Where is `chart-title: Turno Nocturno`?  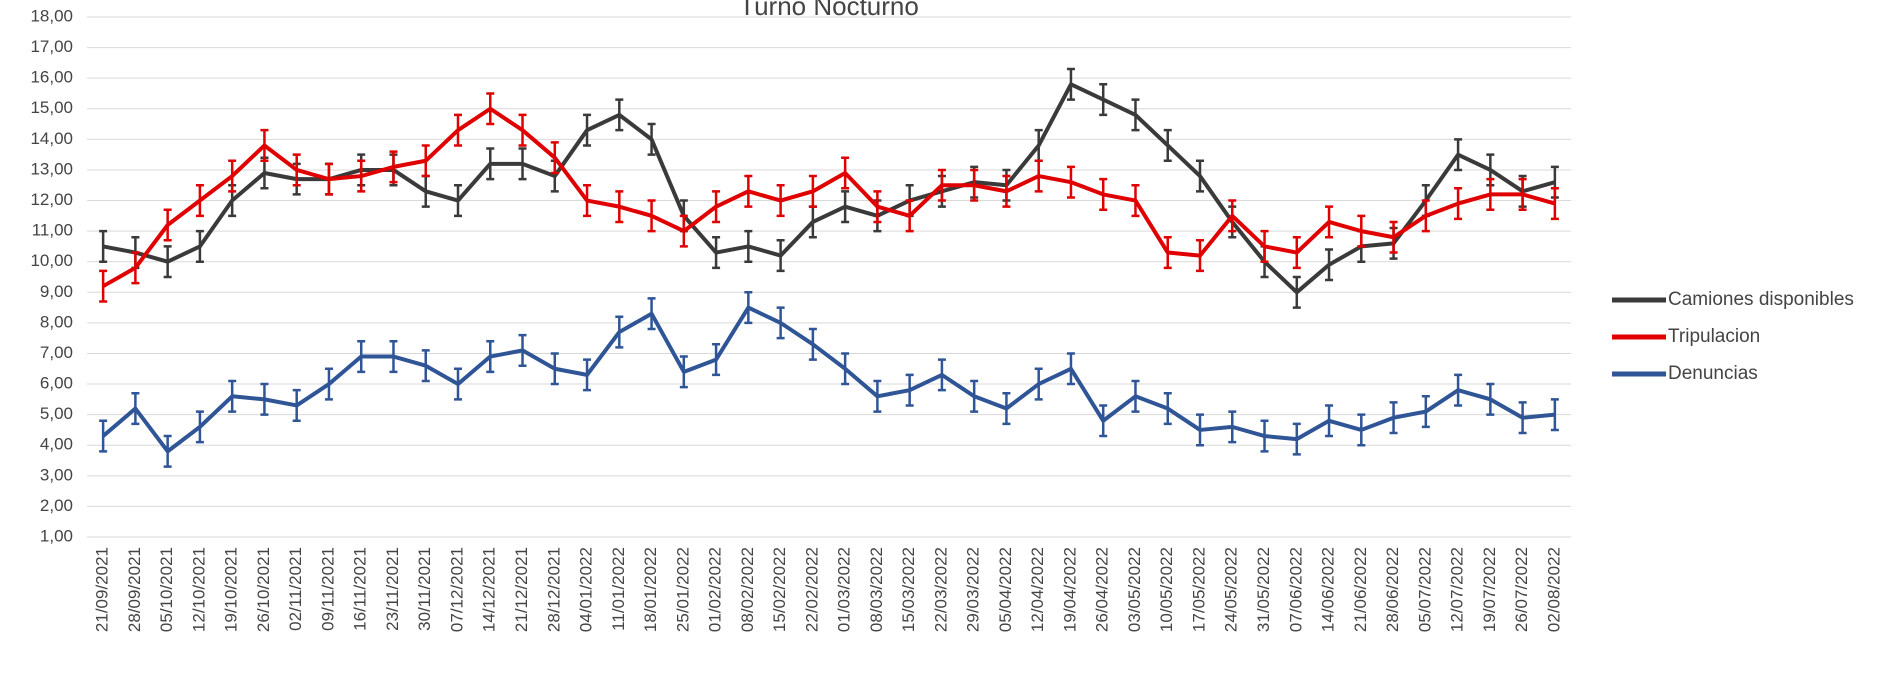 chart-title: Turno Nocturno is located at coordinates (829, 10).